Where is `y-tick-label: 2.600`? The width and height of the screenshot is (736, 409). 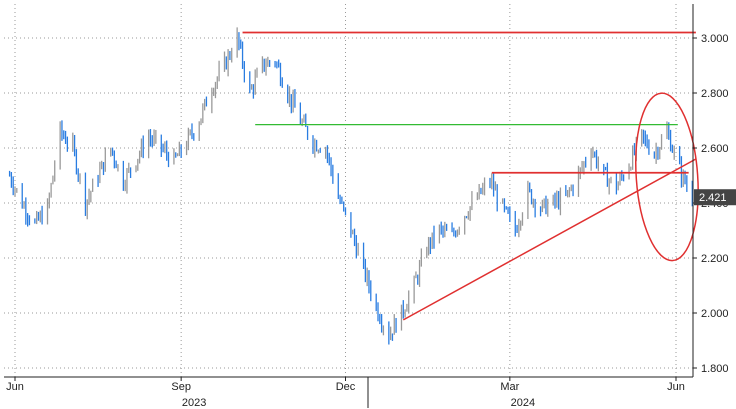
y-tick-label: 2.600 is located at coordinates (715, 149).